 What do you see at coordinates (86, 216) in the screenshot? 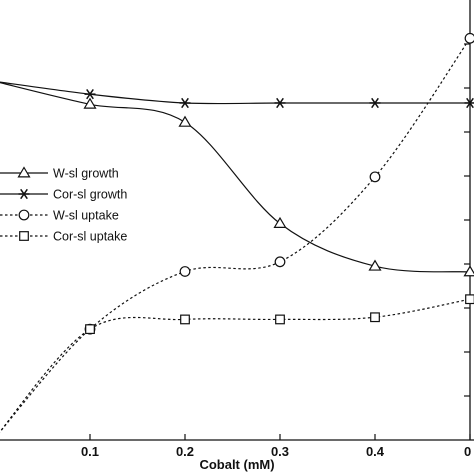
I see `legend-label: W-sl uptake` at bounding box center [86, 216].